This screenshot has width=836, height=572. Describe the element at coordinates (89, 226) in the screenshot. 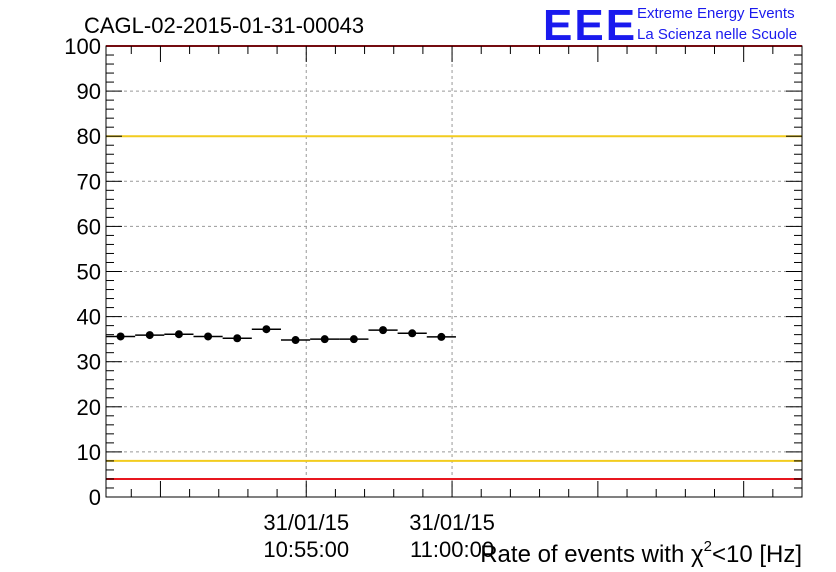

I see `y-tick-label: 60` at that location.